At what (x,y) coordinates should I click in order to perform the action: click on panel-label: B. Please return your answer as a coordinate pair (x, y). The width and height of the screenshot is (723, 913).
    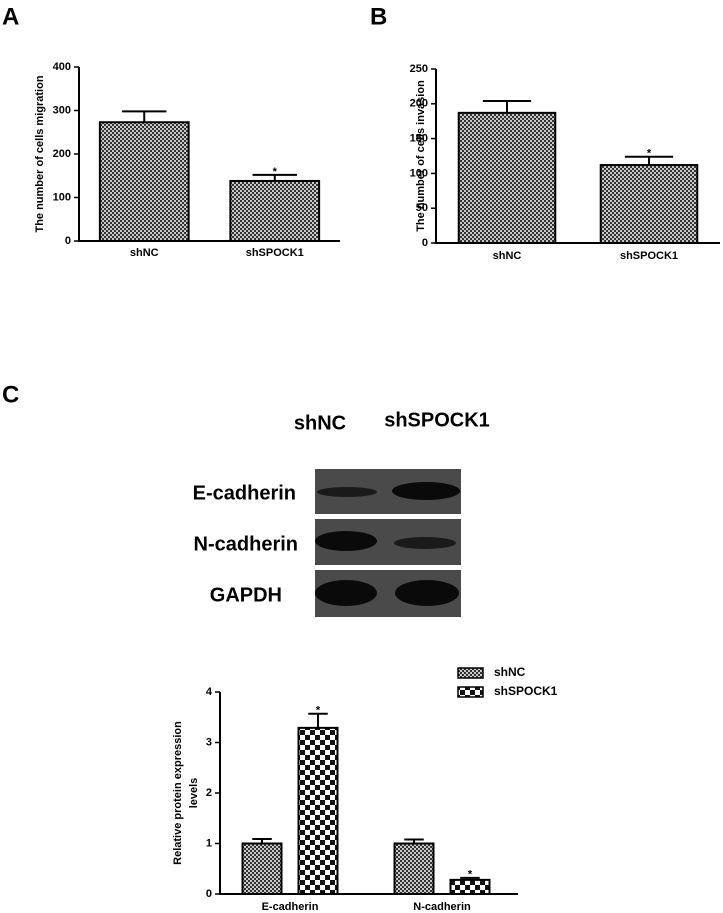
    Looking at the image, I should click on (378, 16).